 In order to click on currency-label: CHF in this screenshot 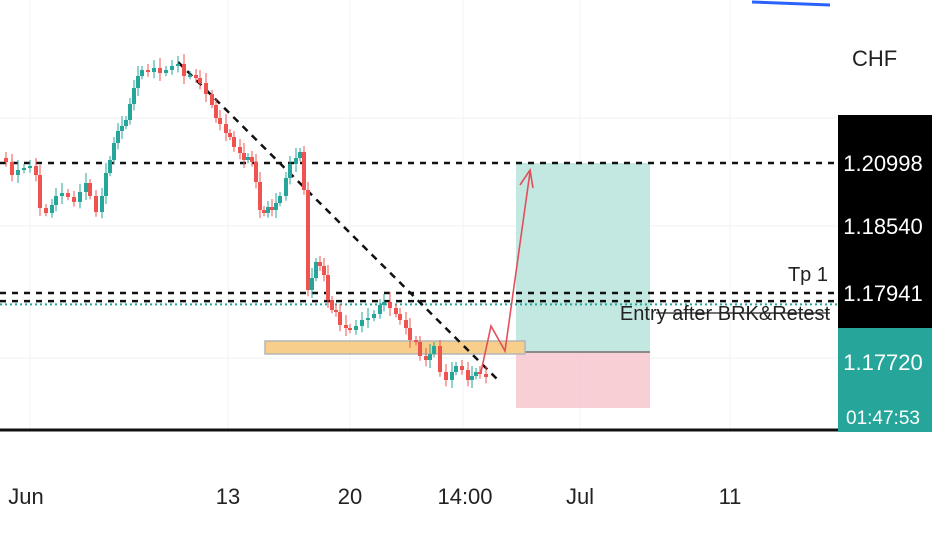, I will do `click(874, 58)`.